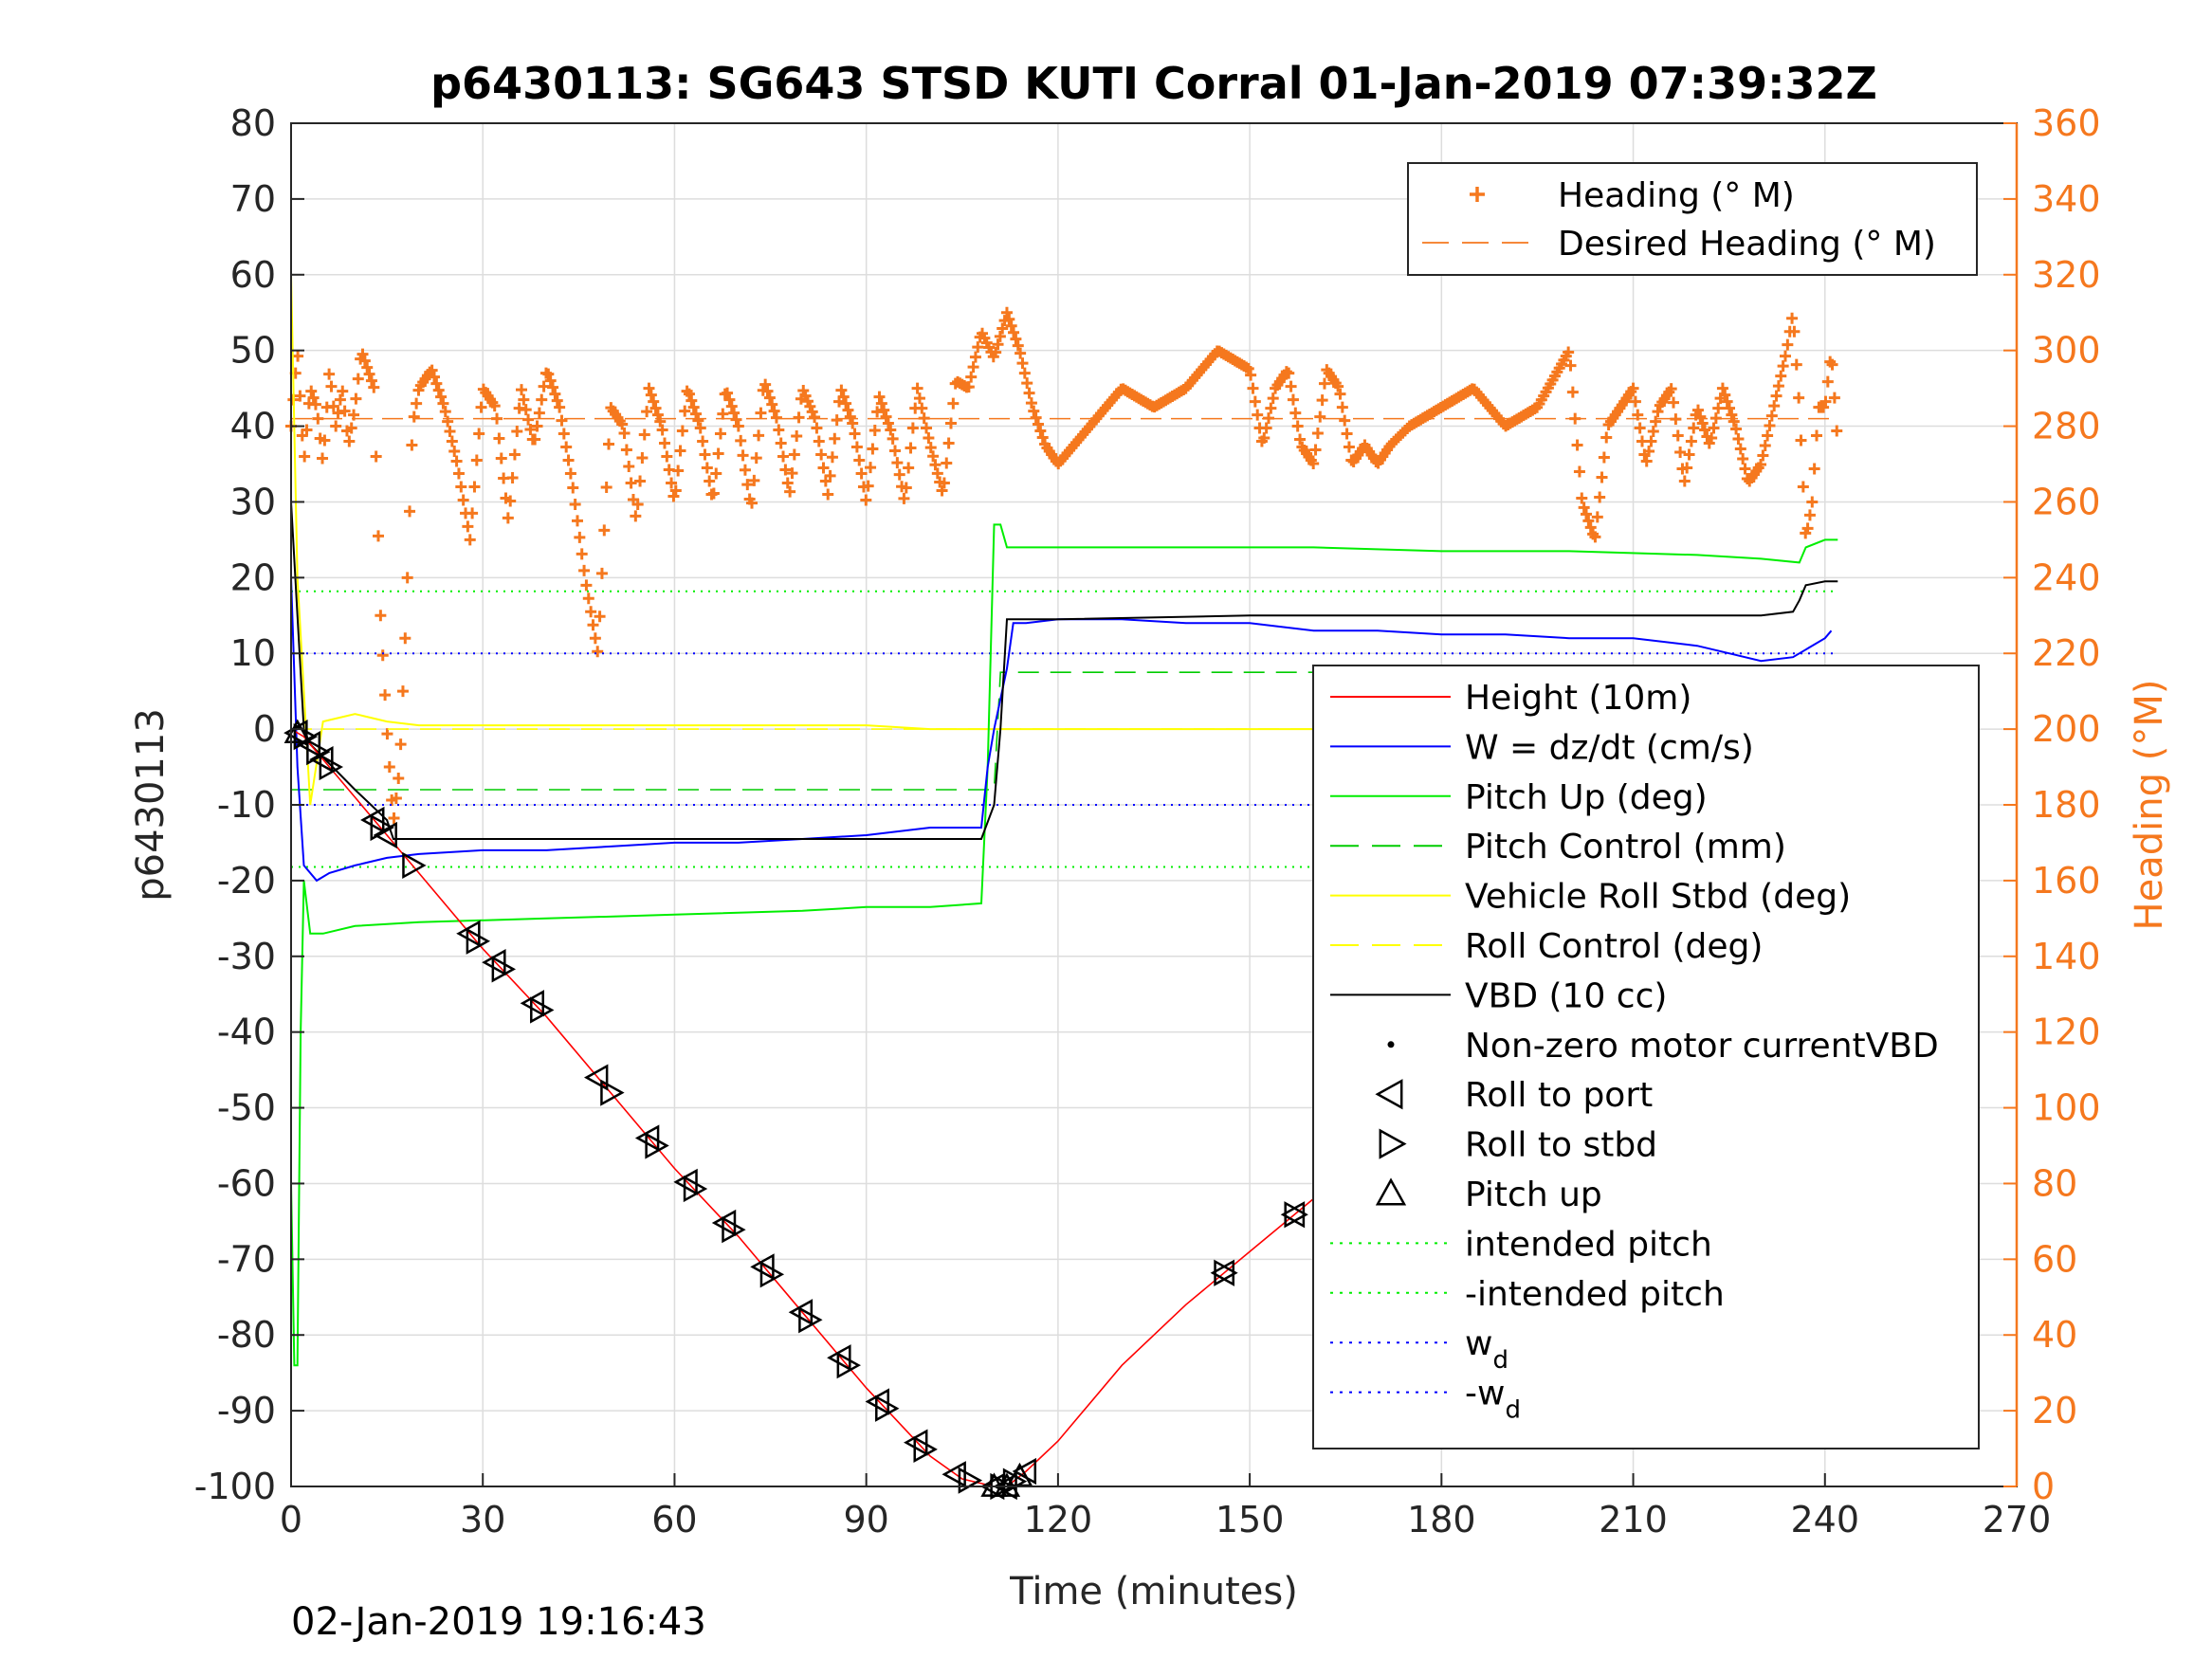  What do you see at coordinates (2017, 1519) in the screenshot?
I see `x-tick-label: 270` at bounding box center [2017, 1519].